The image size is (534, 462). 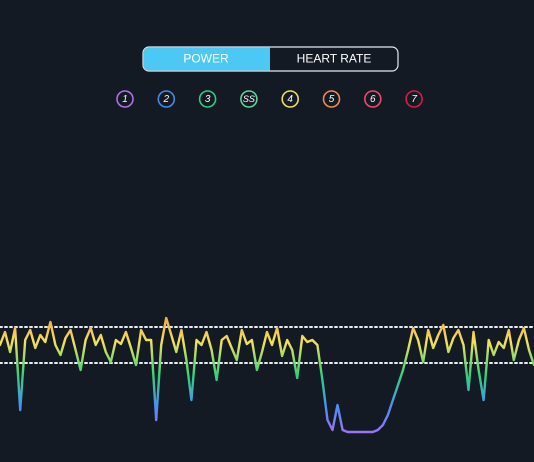 I want to click on toggle-option: POWER, so click(x=206, y=59).